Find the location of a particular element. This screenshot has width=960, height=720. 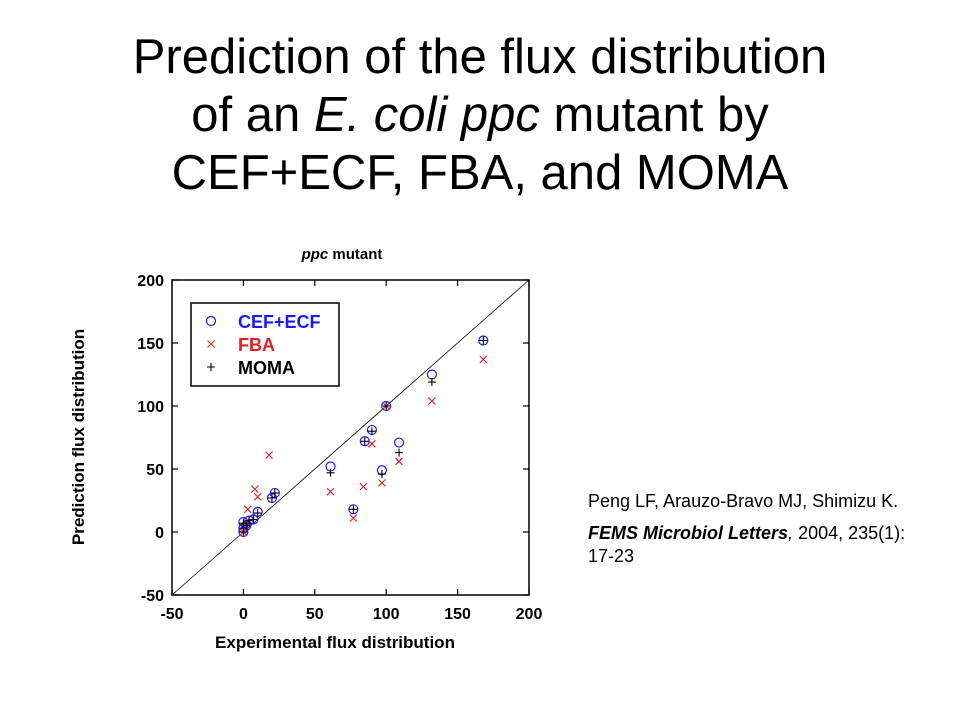

legend-label: CEF+ECF is located at coordinates (279, 322).